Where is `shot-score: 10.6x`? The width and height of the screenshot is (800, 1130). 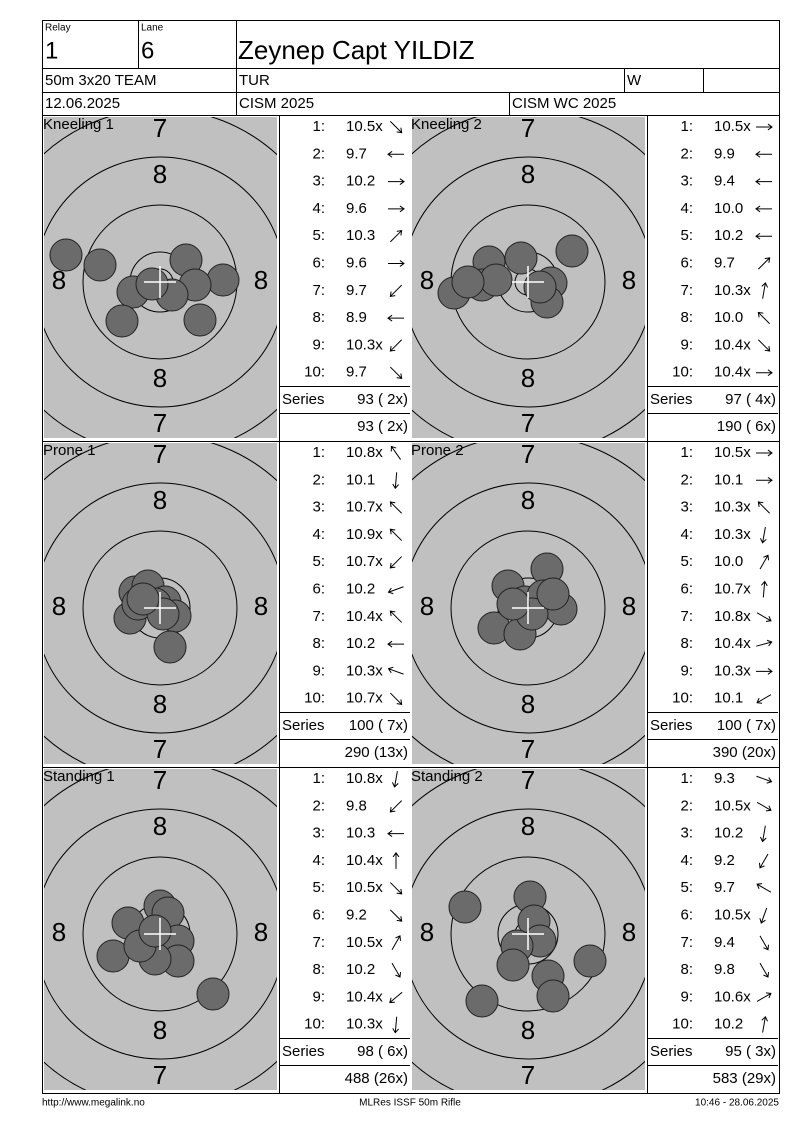 shot-score: 10.6x is located at coordinates (732, 996).